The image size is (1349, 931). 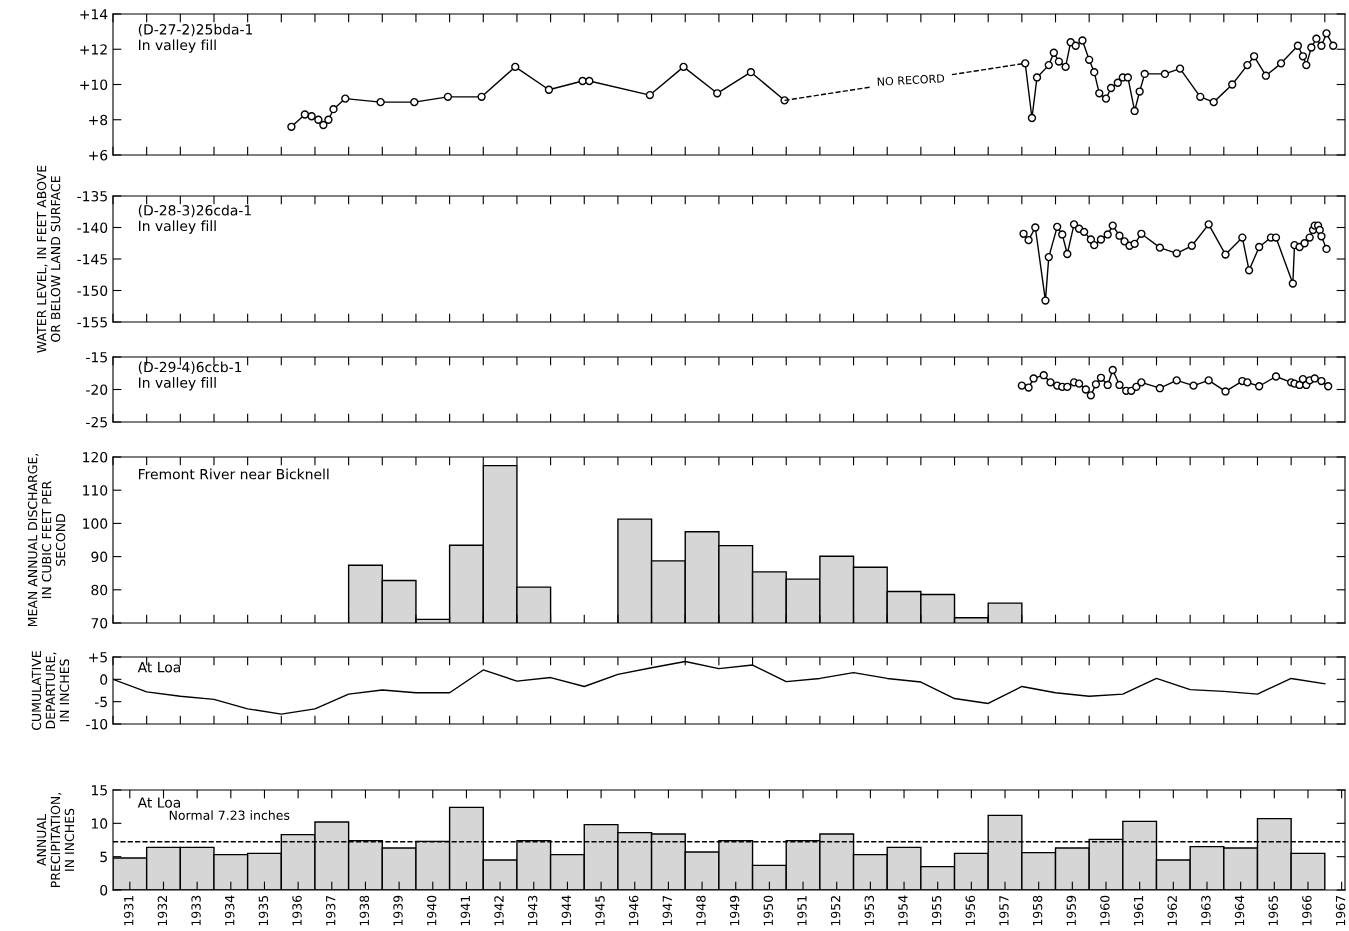 I want to click on x-tick-label: 1934, so click(x=229, y=910).